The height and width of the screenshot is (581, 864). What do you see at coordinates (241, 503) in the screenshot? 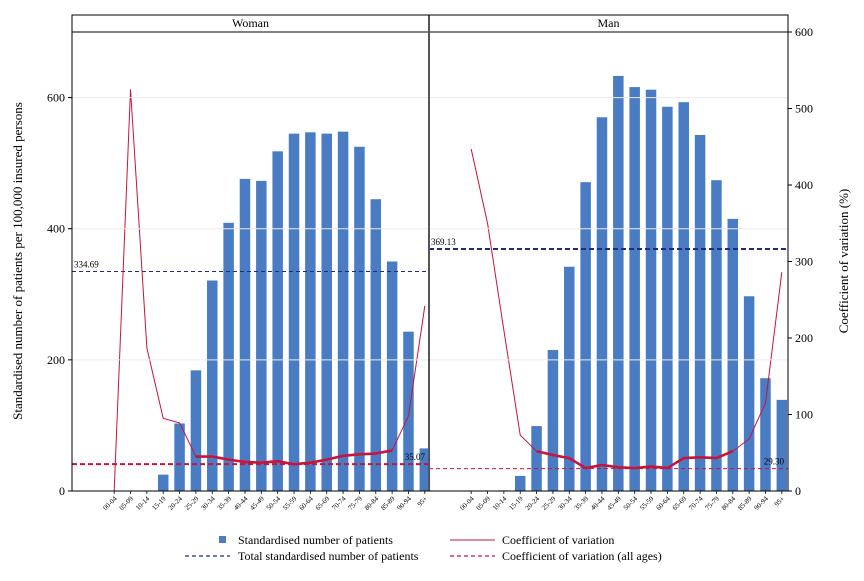
I see `x-tick-label: 40-44` at bounding box center [241, 503].